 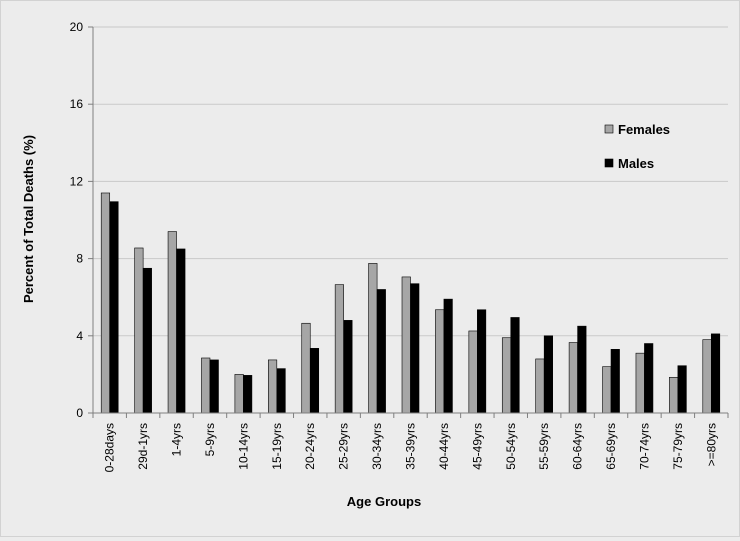 What do you see at coordinates (28, 219) in the screenshot?
I see `y-axis-title: Percent of Total Deaths (%)` at bounding box center [28, 219].